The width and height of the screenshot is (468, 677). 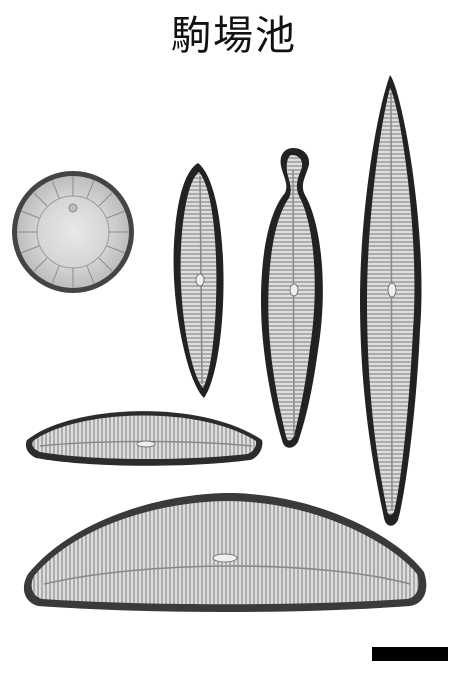 What do you see at coordinates (391, 300) in the screenshot?
I see `pennate-diatom-long` at bounding box center [391, 300].